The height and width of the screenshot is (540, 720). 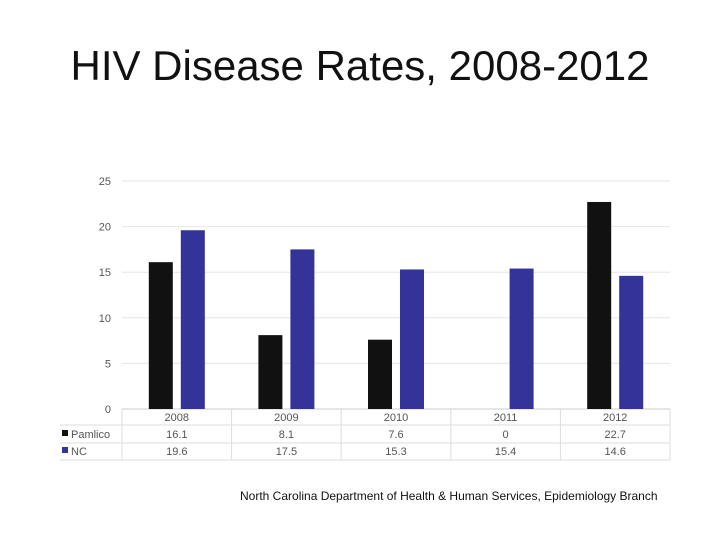 I want to click on x-tick-label: 2009, so click(x=286, y=418).